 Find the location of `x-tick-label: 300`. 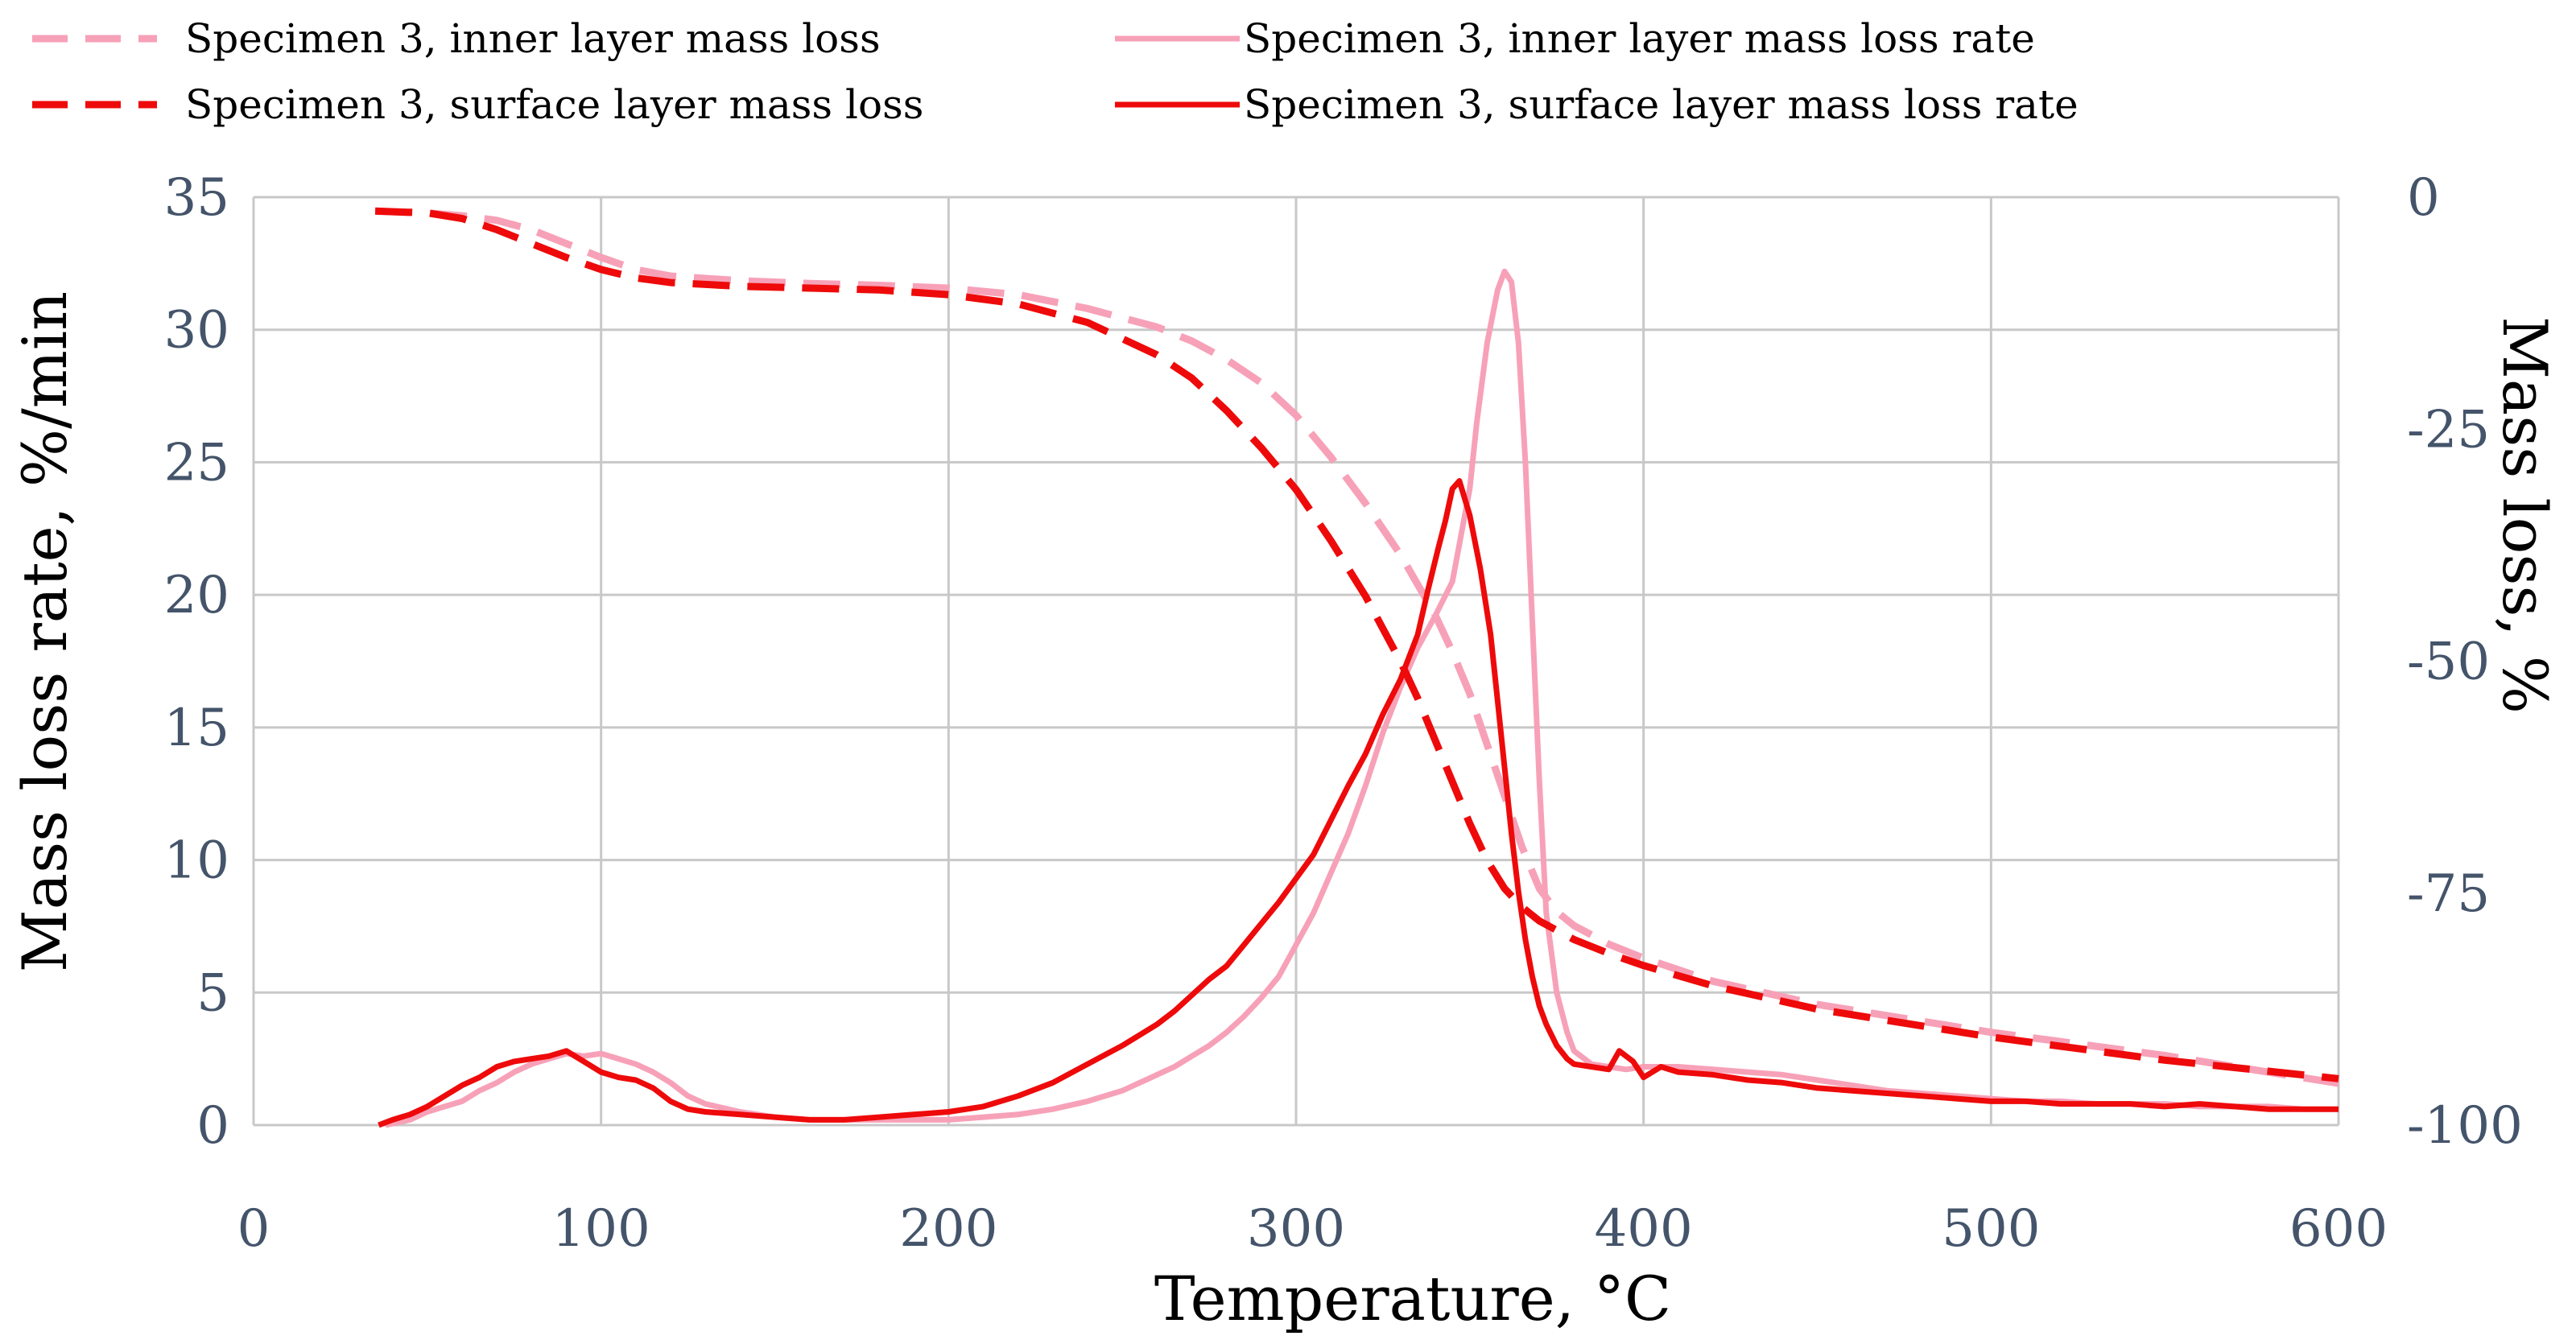

x-tick-label: 300 is located at coordinates (1296, 1229).